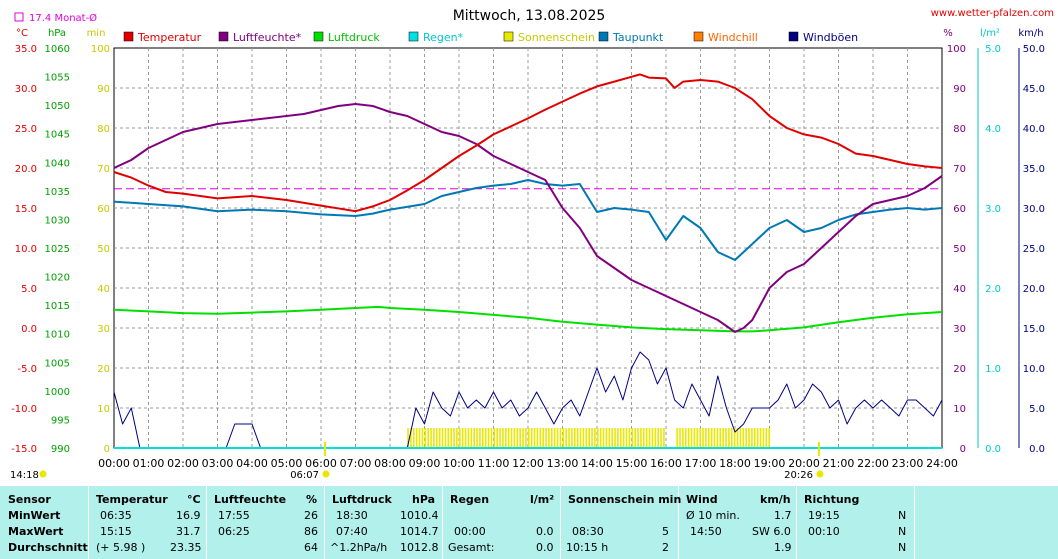 Image resolution: width=1058 pixels, height=559 pixels. I want to click on sun-tick-label: 60, so click(103, 209).